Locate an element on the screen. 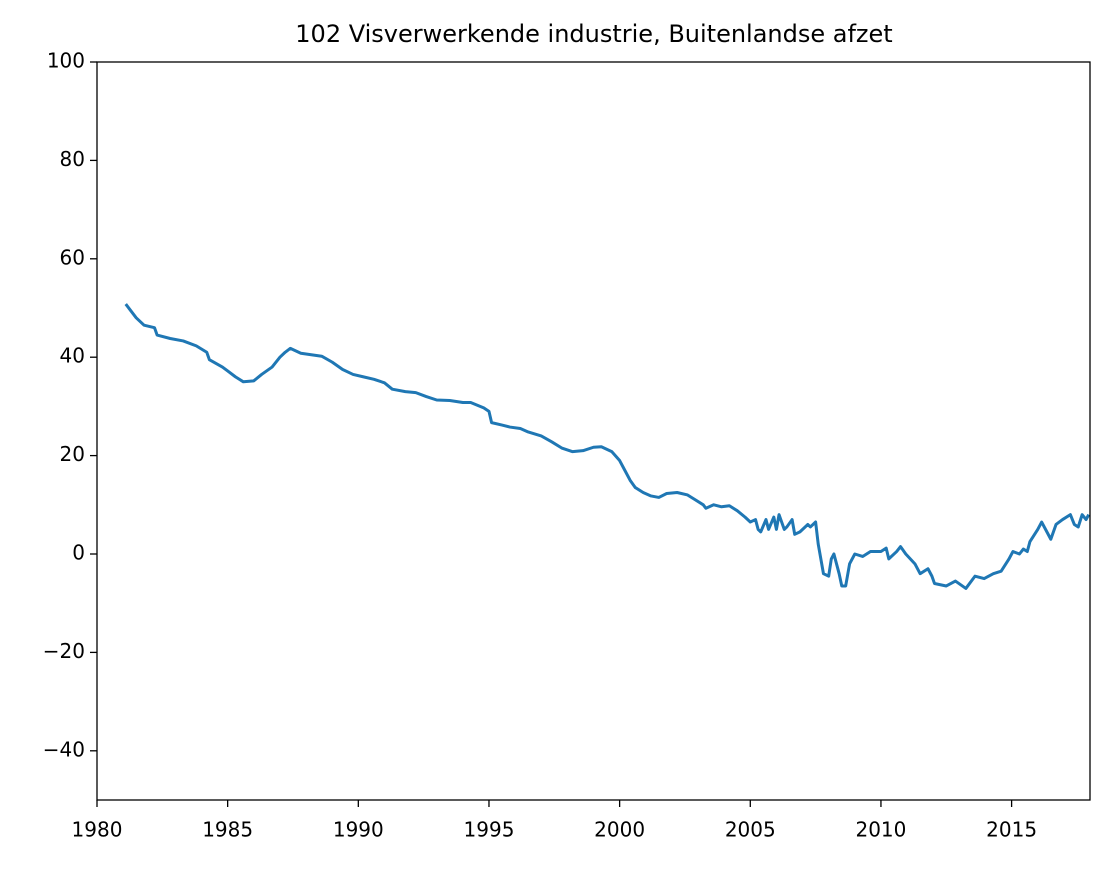 Image resolution: width=1113 pixels, height=873 pixels. x-tick-label: 2005 is located at coordinates (750, 830).